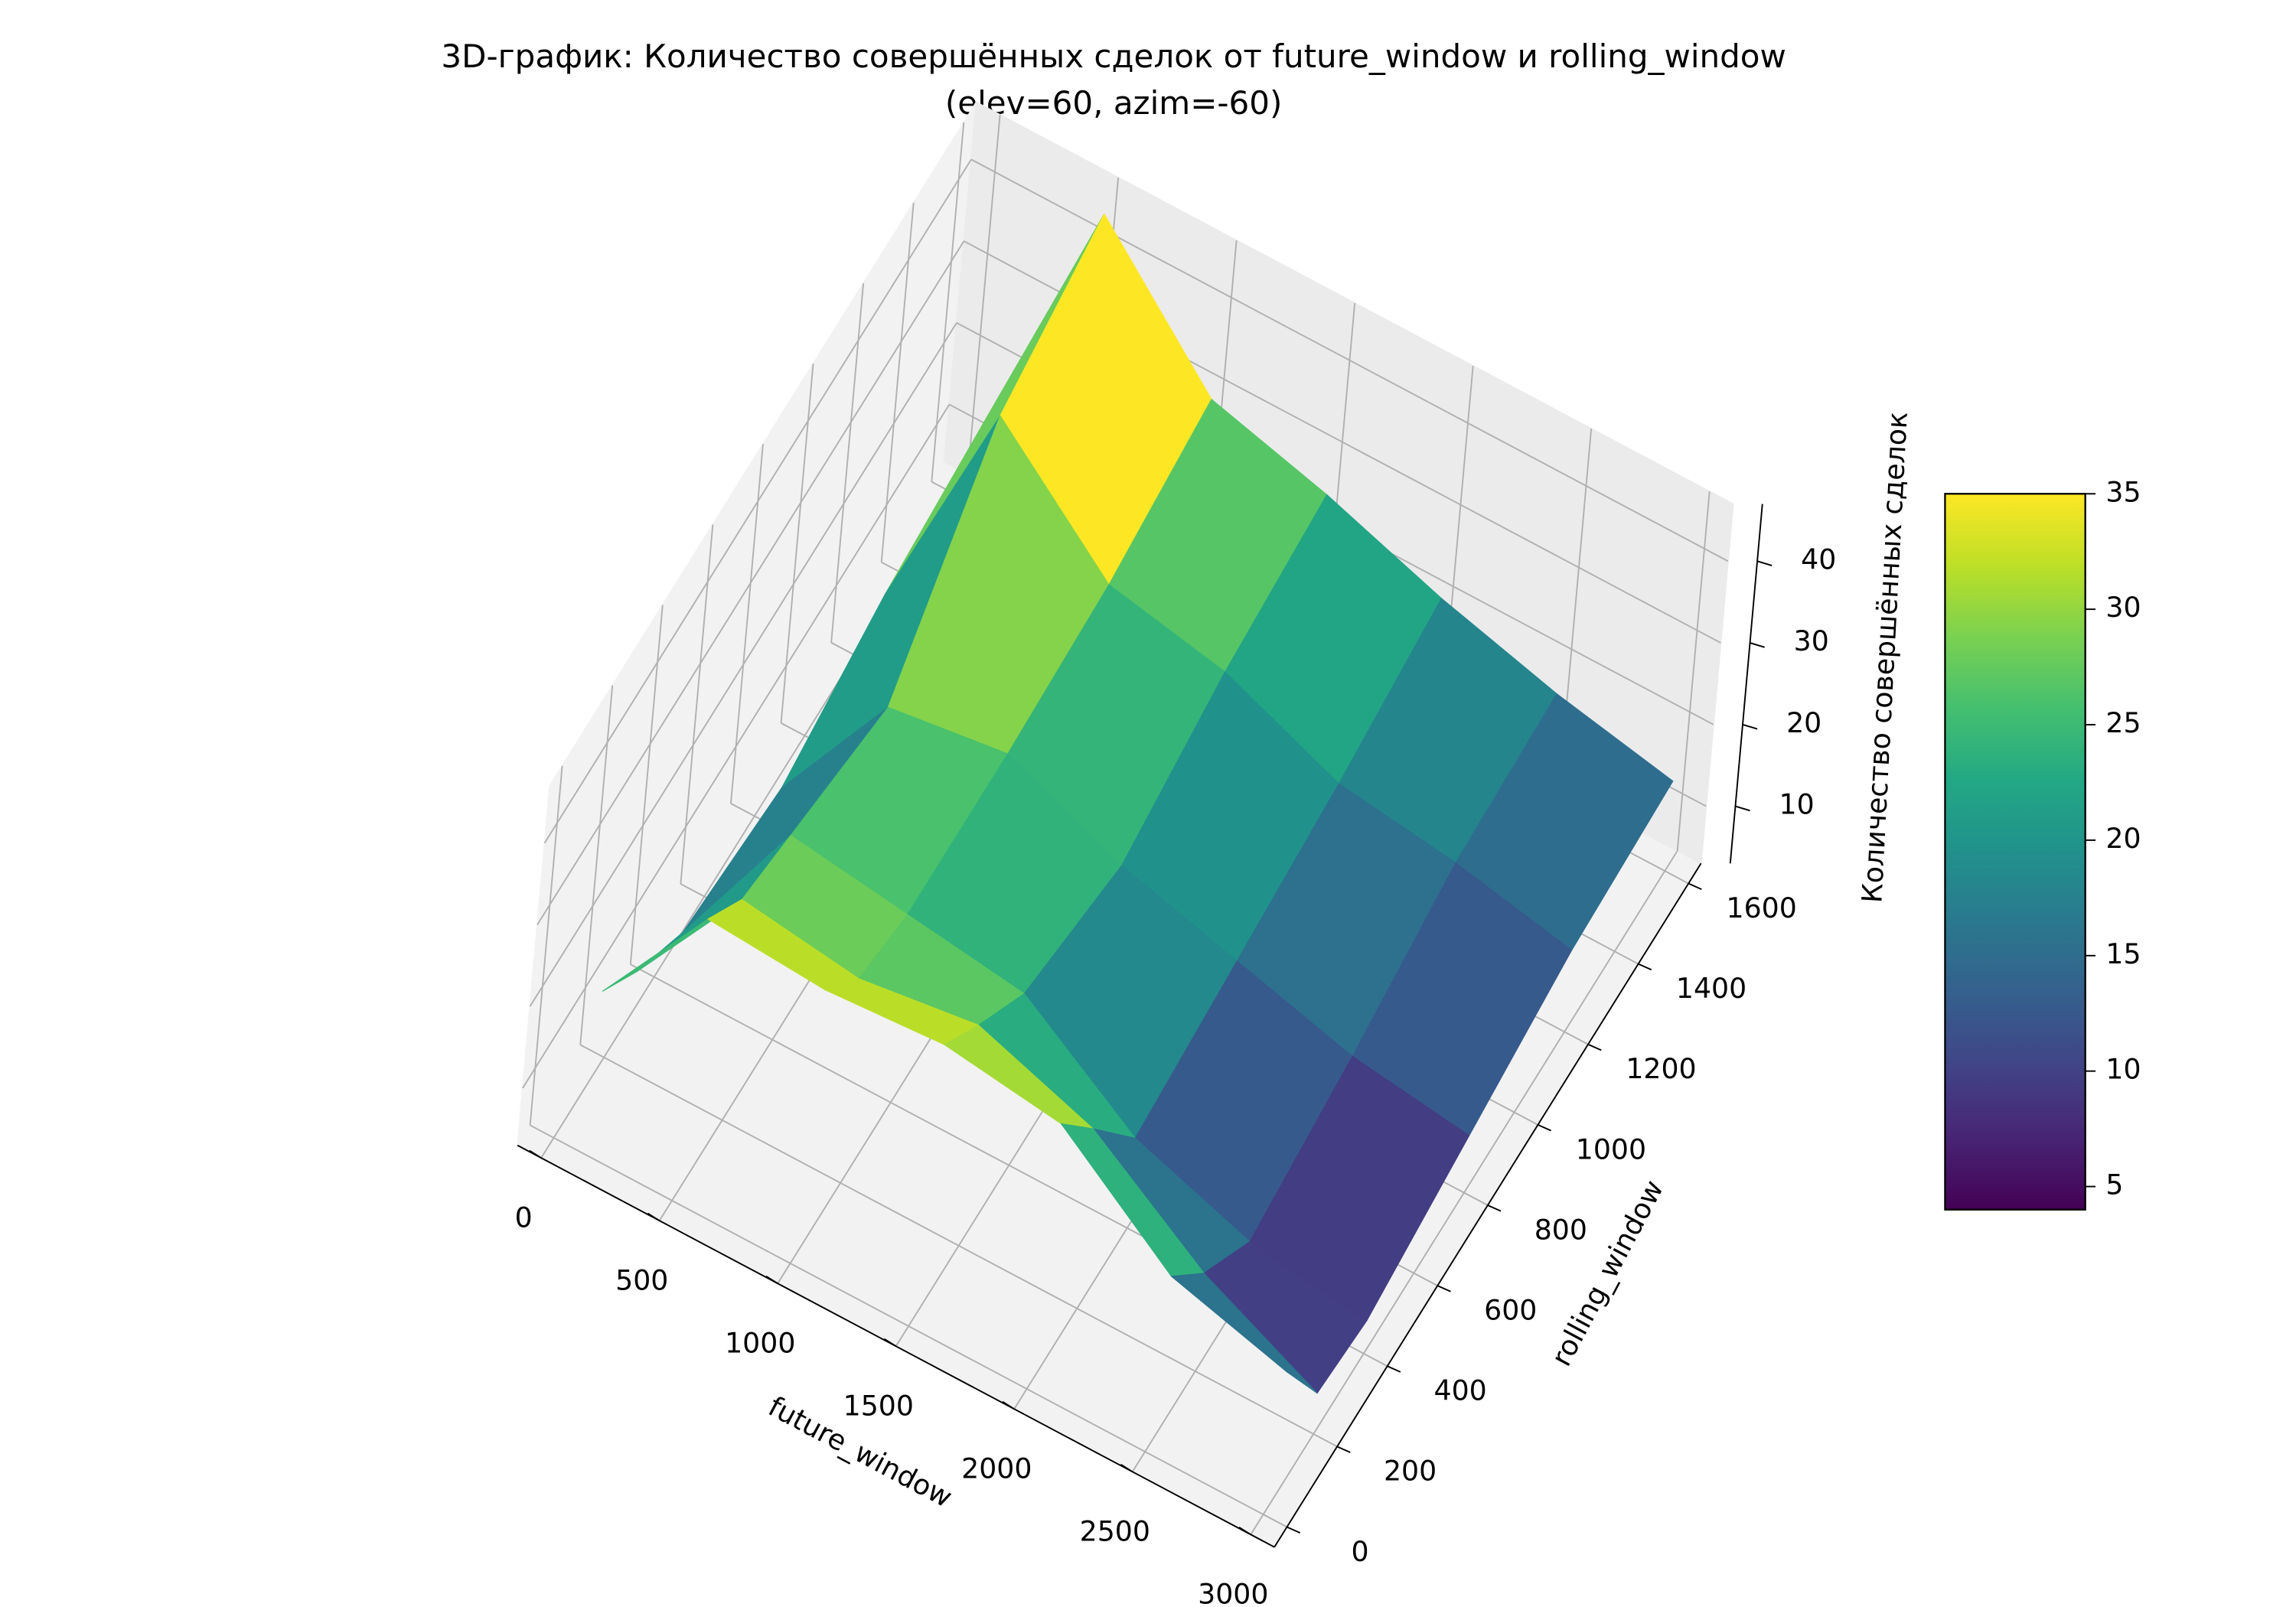 Image resolution: width=2296 pixels, height=1607 pixels. What do you see at coordinates (1661, 1068) in the screenshot?
I see `y-tick-label: 1200` at bounding box center [1661, 1068].